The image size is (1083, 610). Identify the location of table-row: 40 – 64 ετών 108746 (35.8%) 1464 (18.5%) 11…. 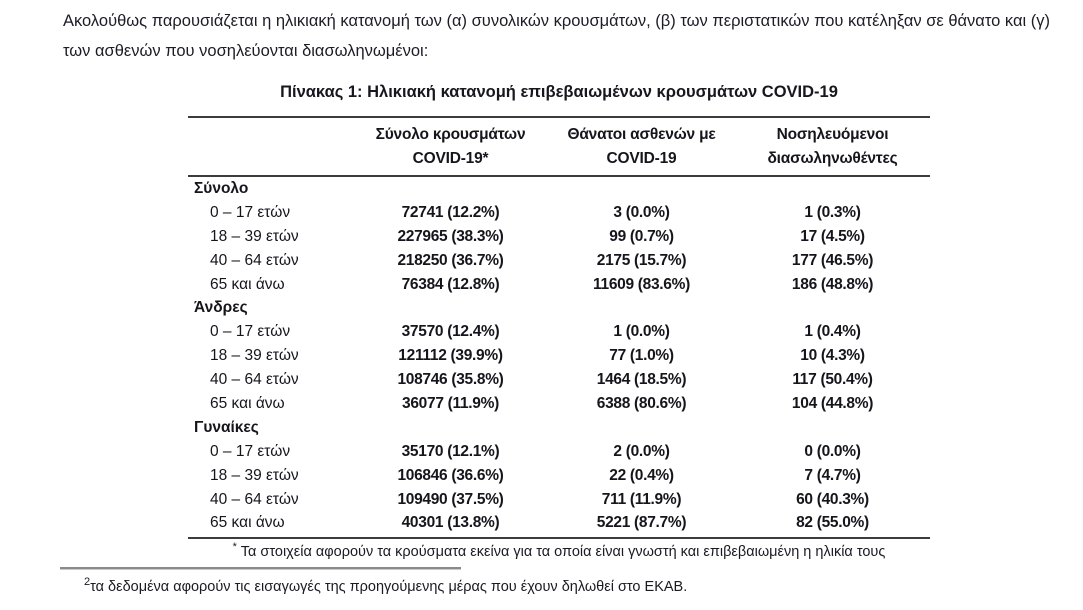
(559, 380).